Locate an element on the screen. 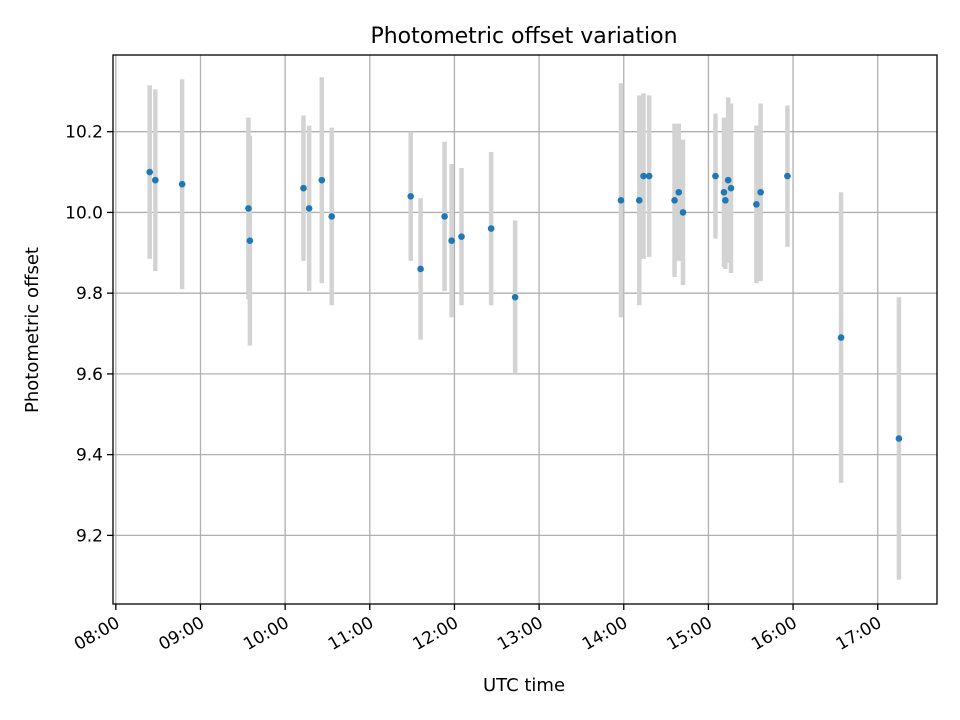 Image resolution: width=960 pixels, height=720 pixels. x-tick-label: 10:00 is located at coordinates (266, 634).